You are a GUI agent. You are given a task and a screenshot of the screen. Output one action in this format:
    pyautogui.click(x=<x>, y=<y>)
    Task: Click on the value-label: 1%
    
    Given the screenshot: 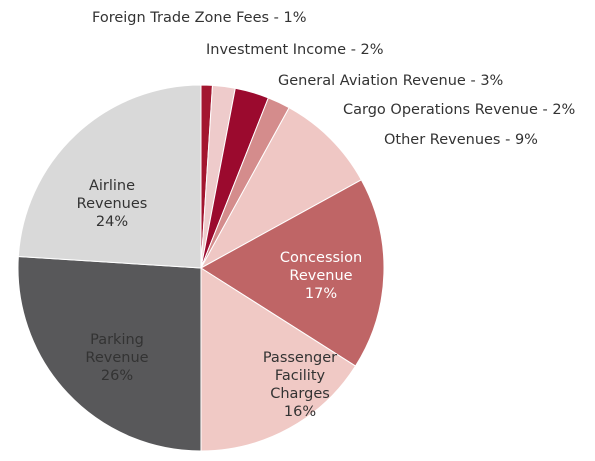 What is the action you would take?
    pyautogui.click(x=295, y=18)
    